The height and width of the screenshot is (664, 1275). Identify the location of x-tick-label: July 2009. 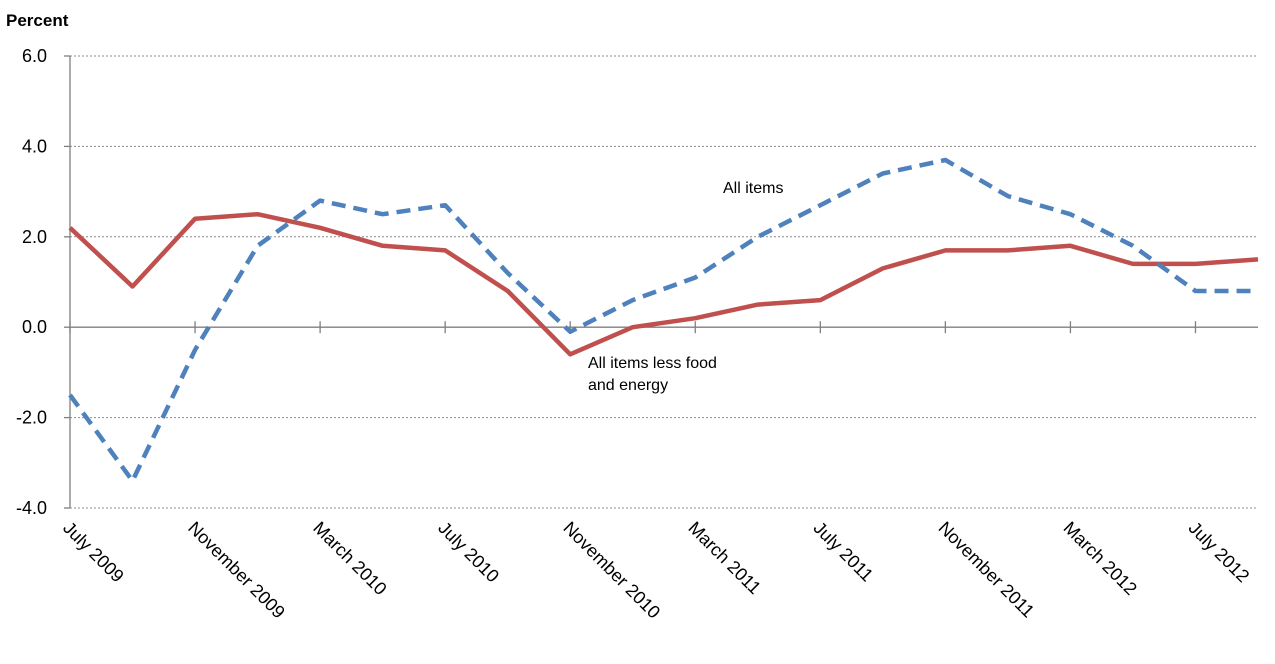
(93, 552).